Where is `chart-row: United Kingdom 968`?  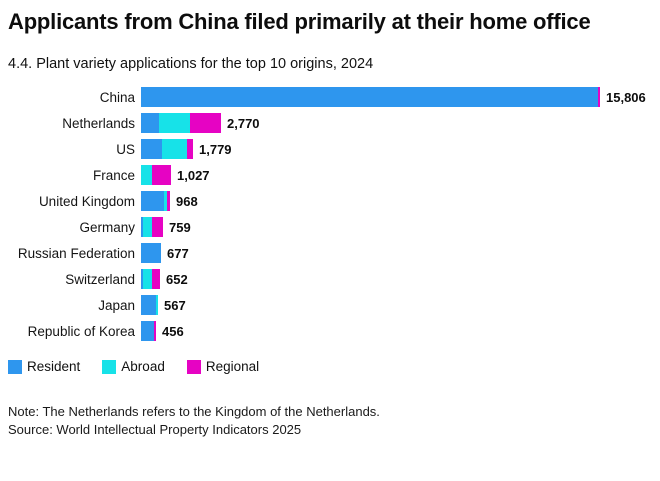 chart-row: United Kingdom 968 is located at coordinates (330, 201).